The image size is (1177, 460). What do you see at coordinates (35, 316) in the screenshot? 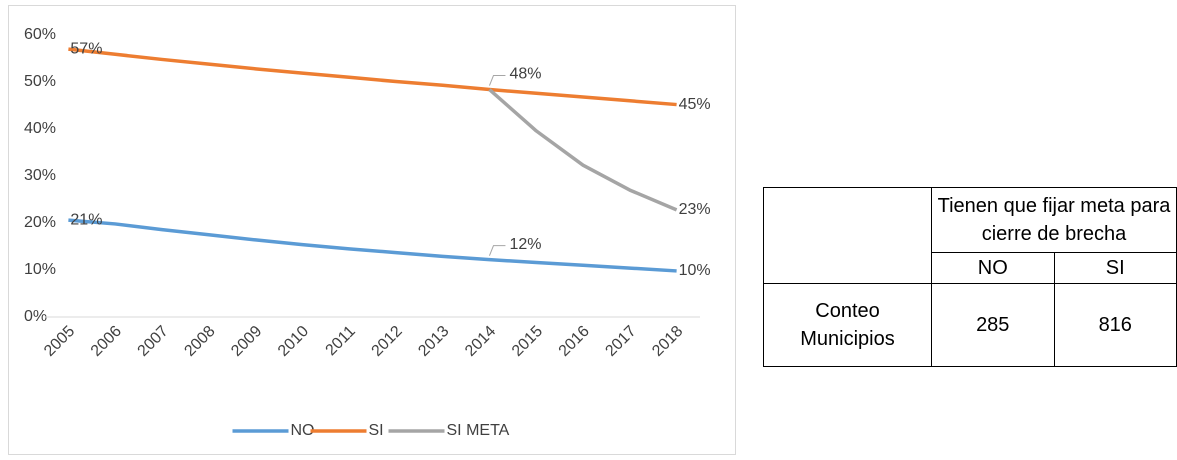
I see `y-tick-label: 0%` at bounding box center [35, 316].